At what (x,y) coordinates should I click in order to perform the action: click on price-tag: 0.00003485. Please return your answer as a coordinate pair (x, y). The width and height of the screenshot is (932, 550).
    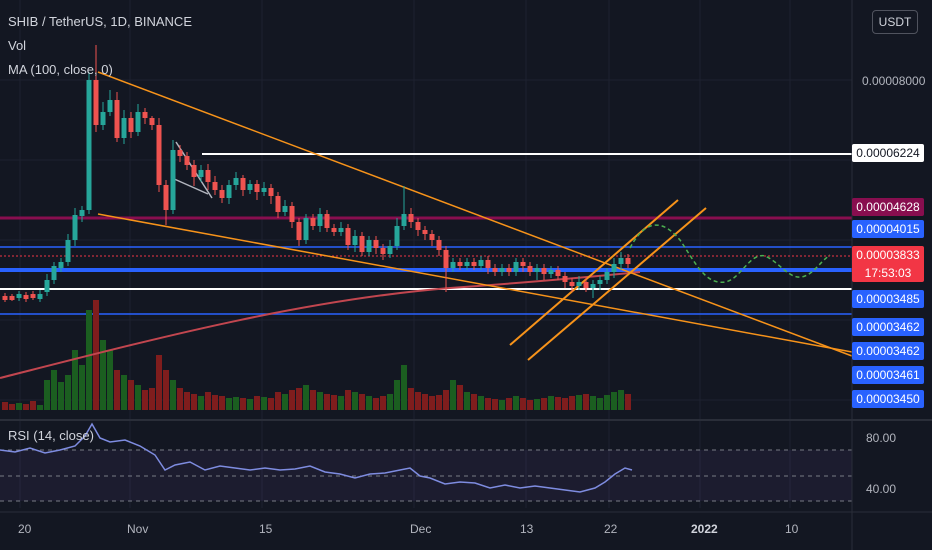
    Looking at the image, I should click on (888, 299).